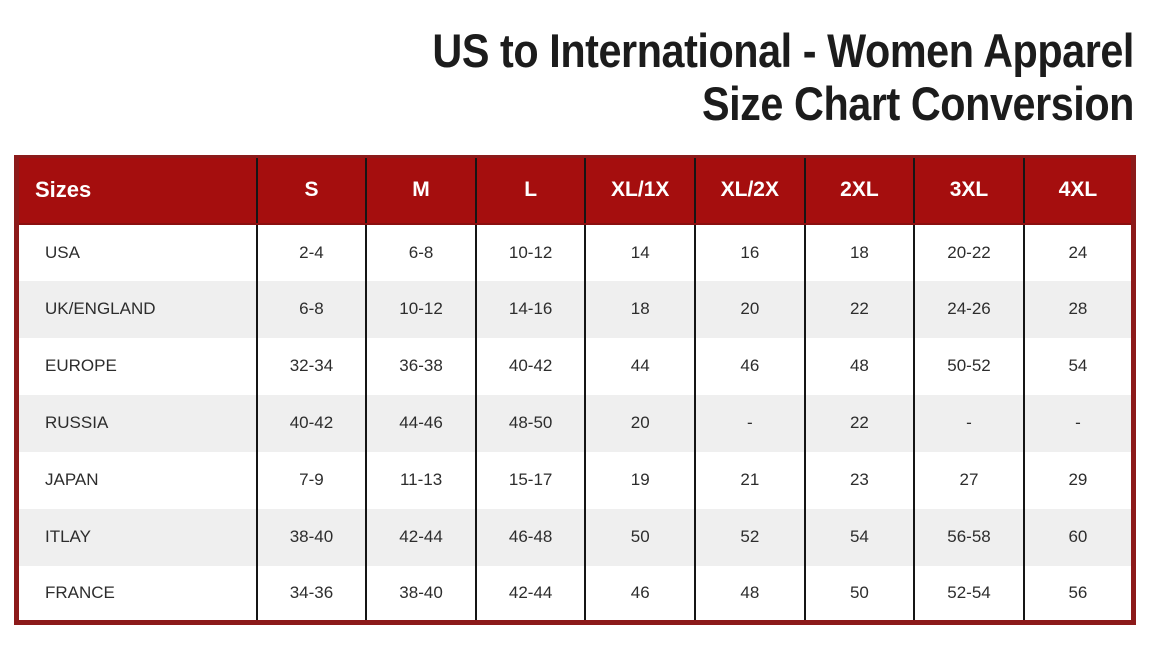 This screenshot has height=655, width=1150. I want to click on column-header-xl-2x: XL/2X, so click(749, 190).